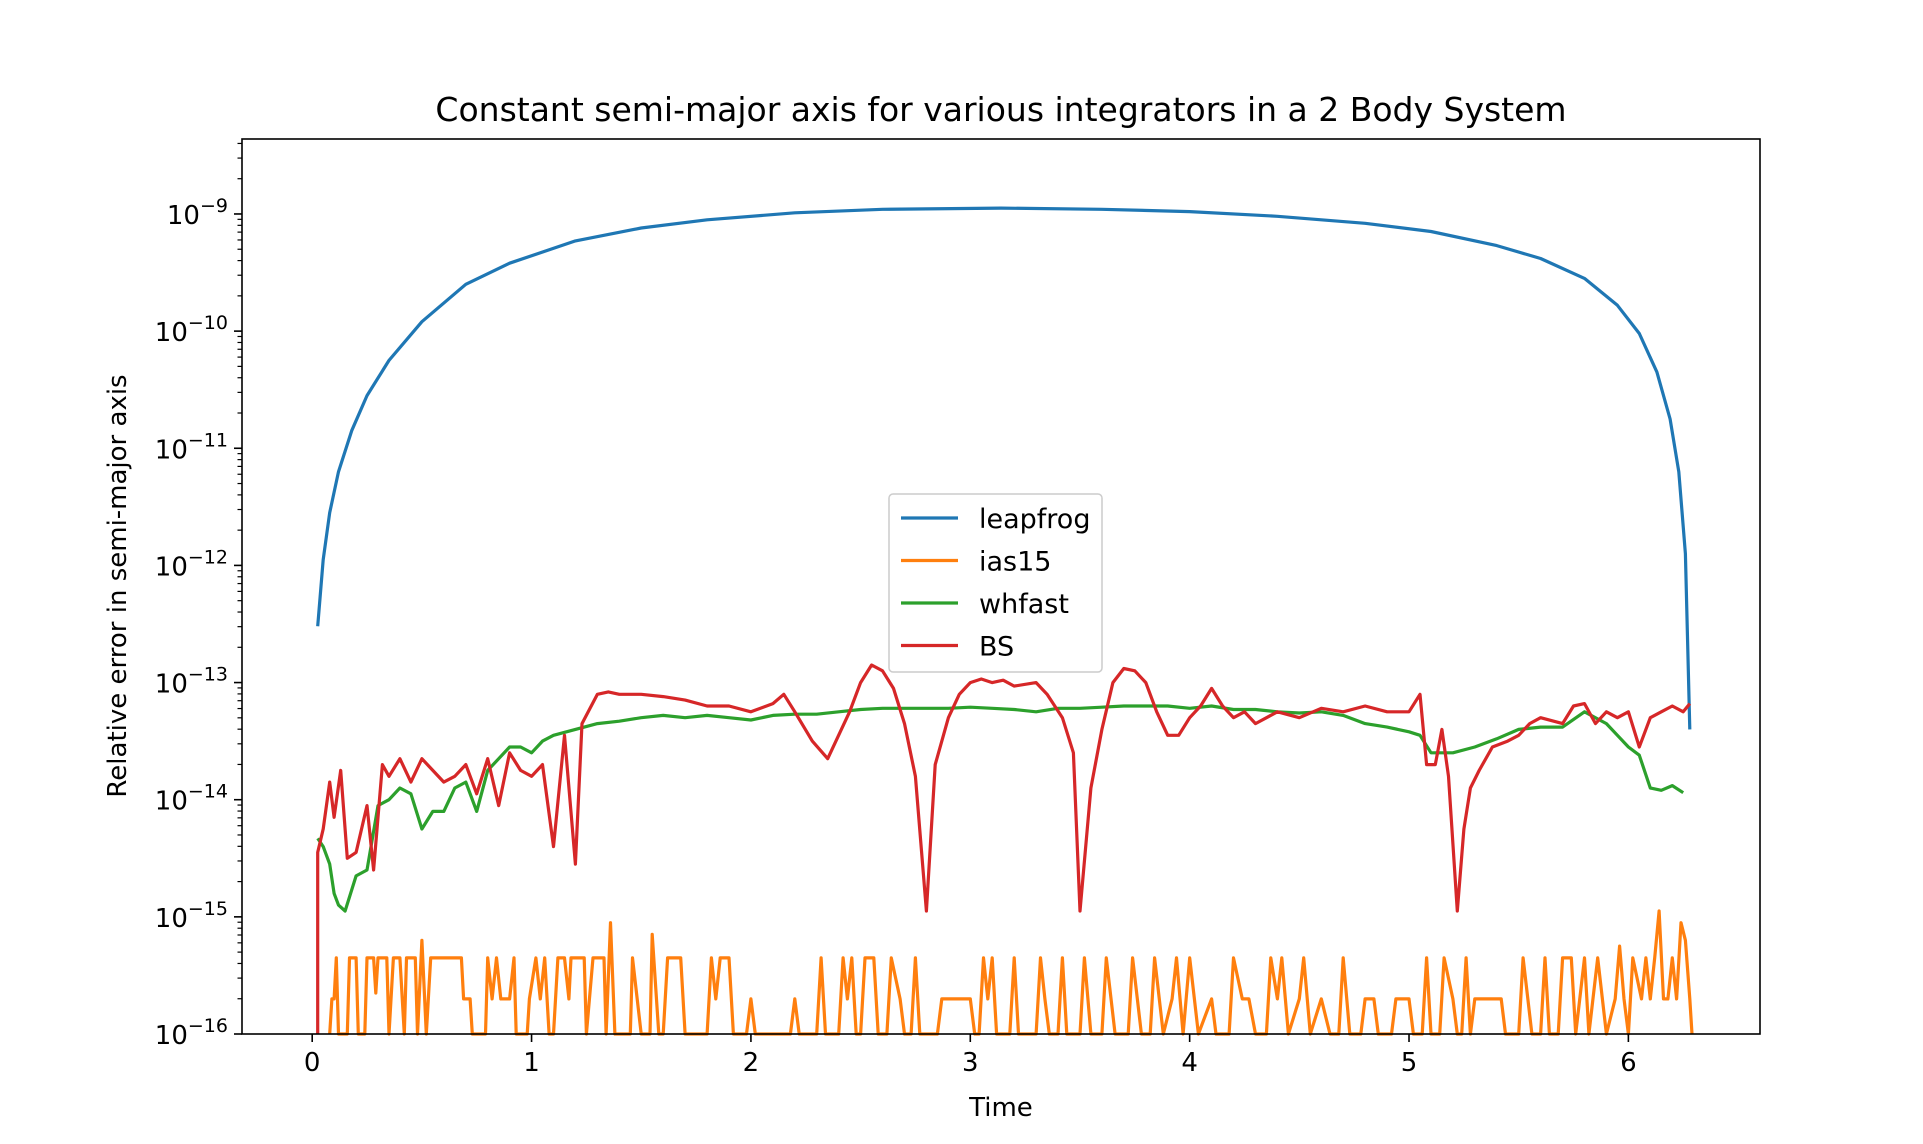 The width and height of the screenshot is (1923, 1144). Describe the element at coordinates (198, 596) in the screenshot. I see `y-axis-ticks: 10−9 10−10 10−11 10−12 10−13 10−14 10−15 10−16` at that location.